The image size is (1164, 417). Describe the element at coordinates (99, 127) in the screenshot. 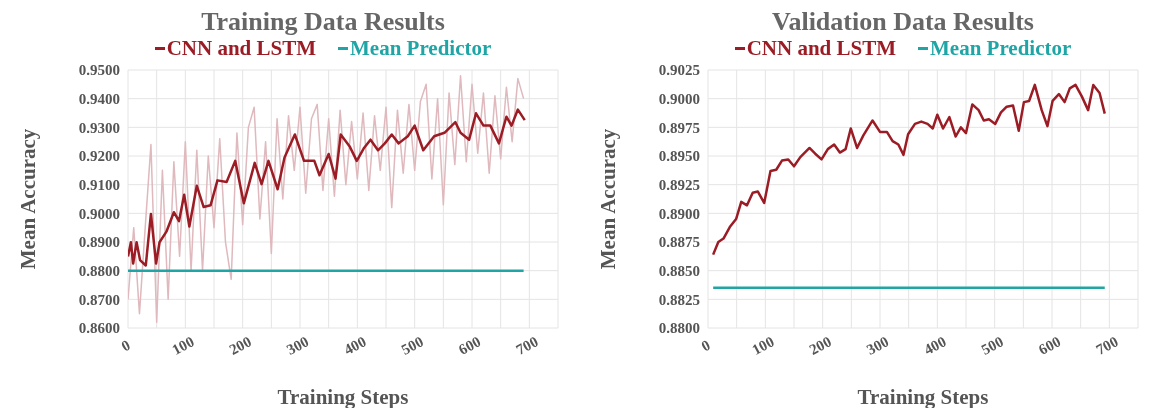

I see `y-tick-label: 0.9300` at that location.